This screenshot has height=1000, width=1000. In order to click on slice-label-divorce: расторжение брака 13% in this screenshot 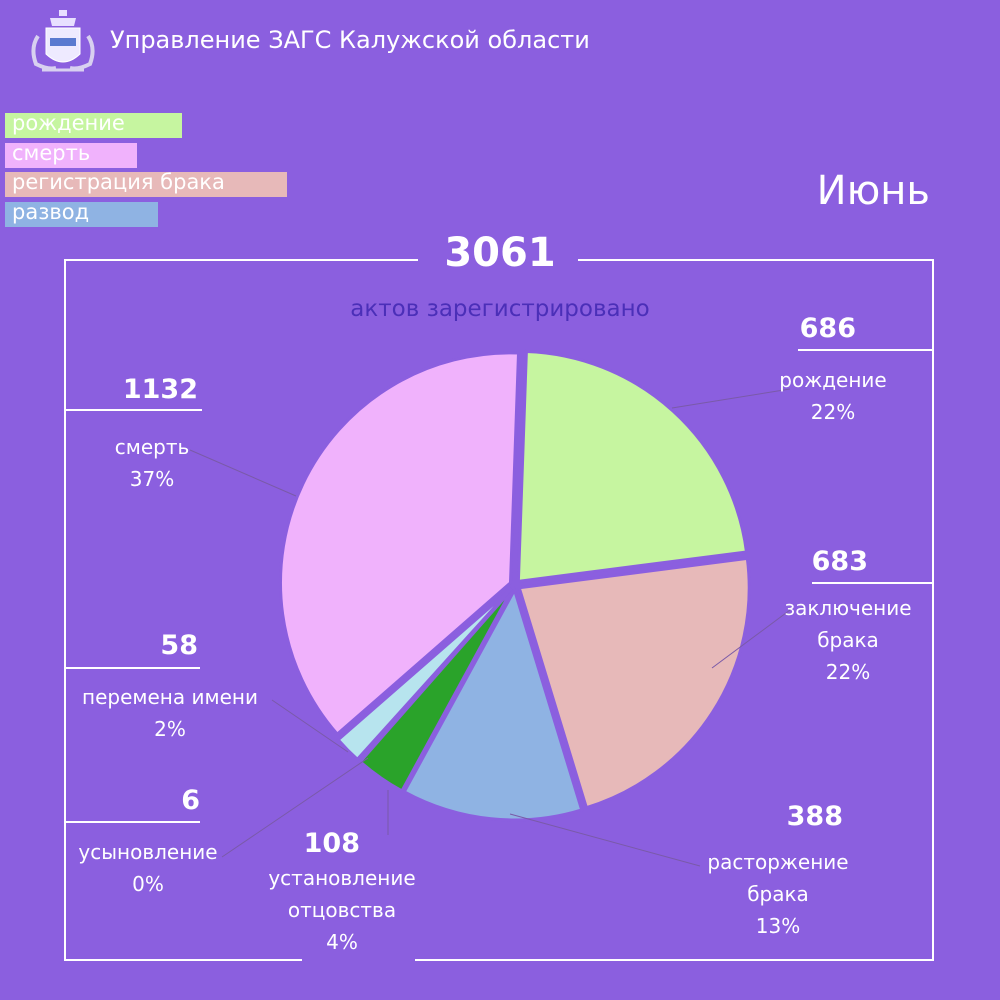, I will do `click(778, 894)`.